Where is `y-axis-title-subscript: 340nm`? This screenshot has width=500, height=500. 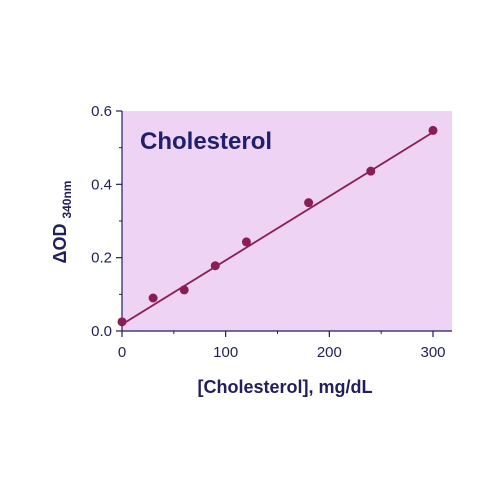 y-axis-title-subscript: 340nm is located at coordinates (67, 200).